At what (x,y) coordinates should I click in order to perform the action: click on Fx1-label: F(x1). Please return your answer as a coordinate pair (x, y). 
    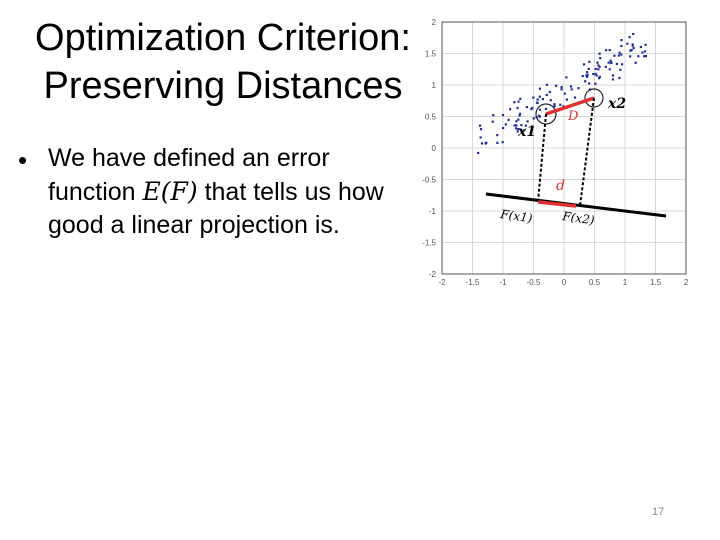
    Looking at the image, I should click on (516, 216).